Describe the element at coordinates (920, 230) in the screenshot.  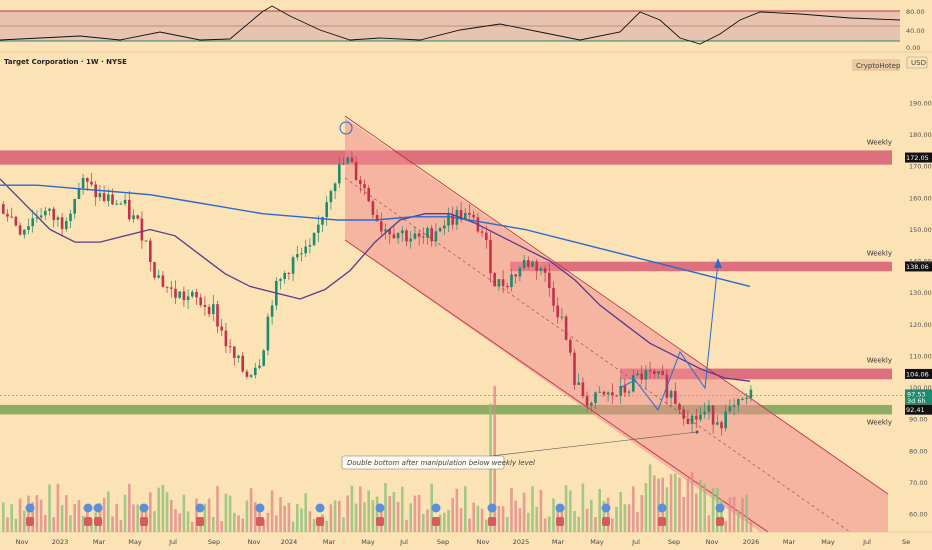
I see `price-tick: 150.00` at that location.